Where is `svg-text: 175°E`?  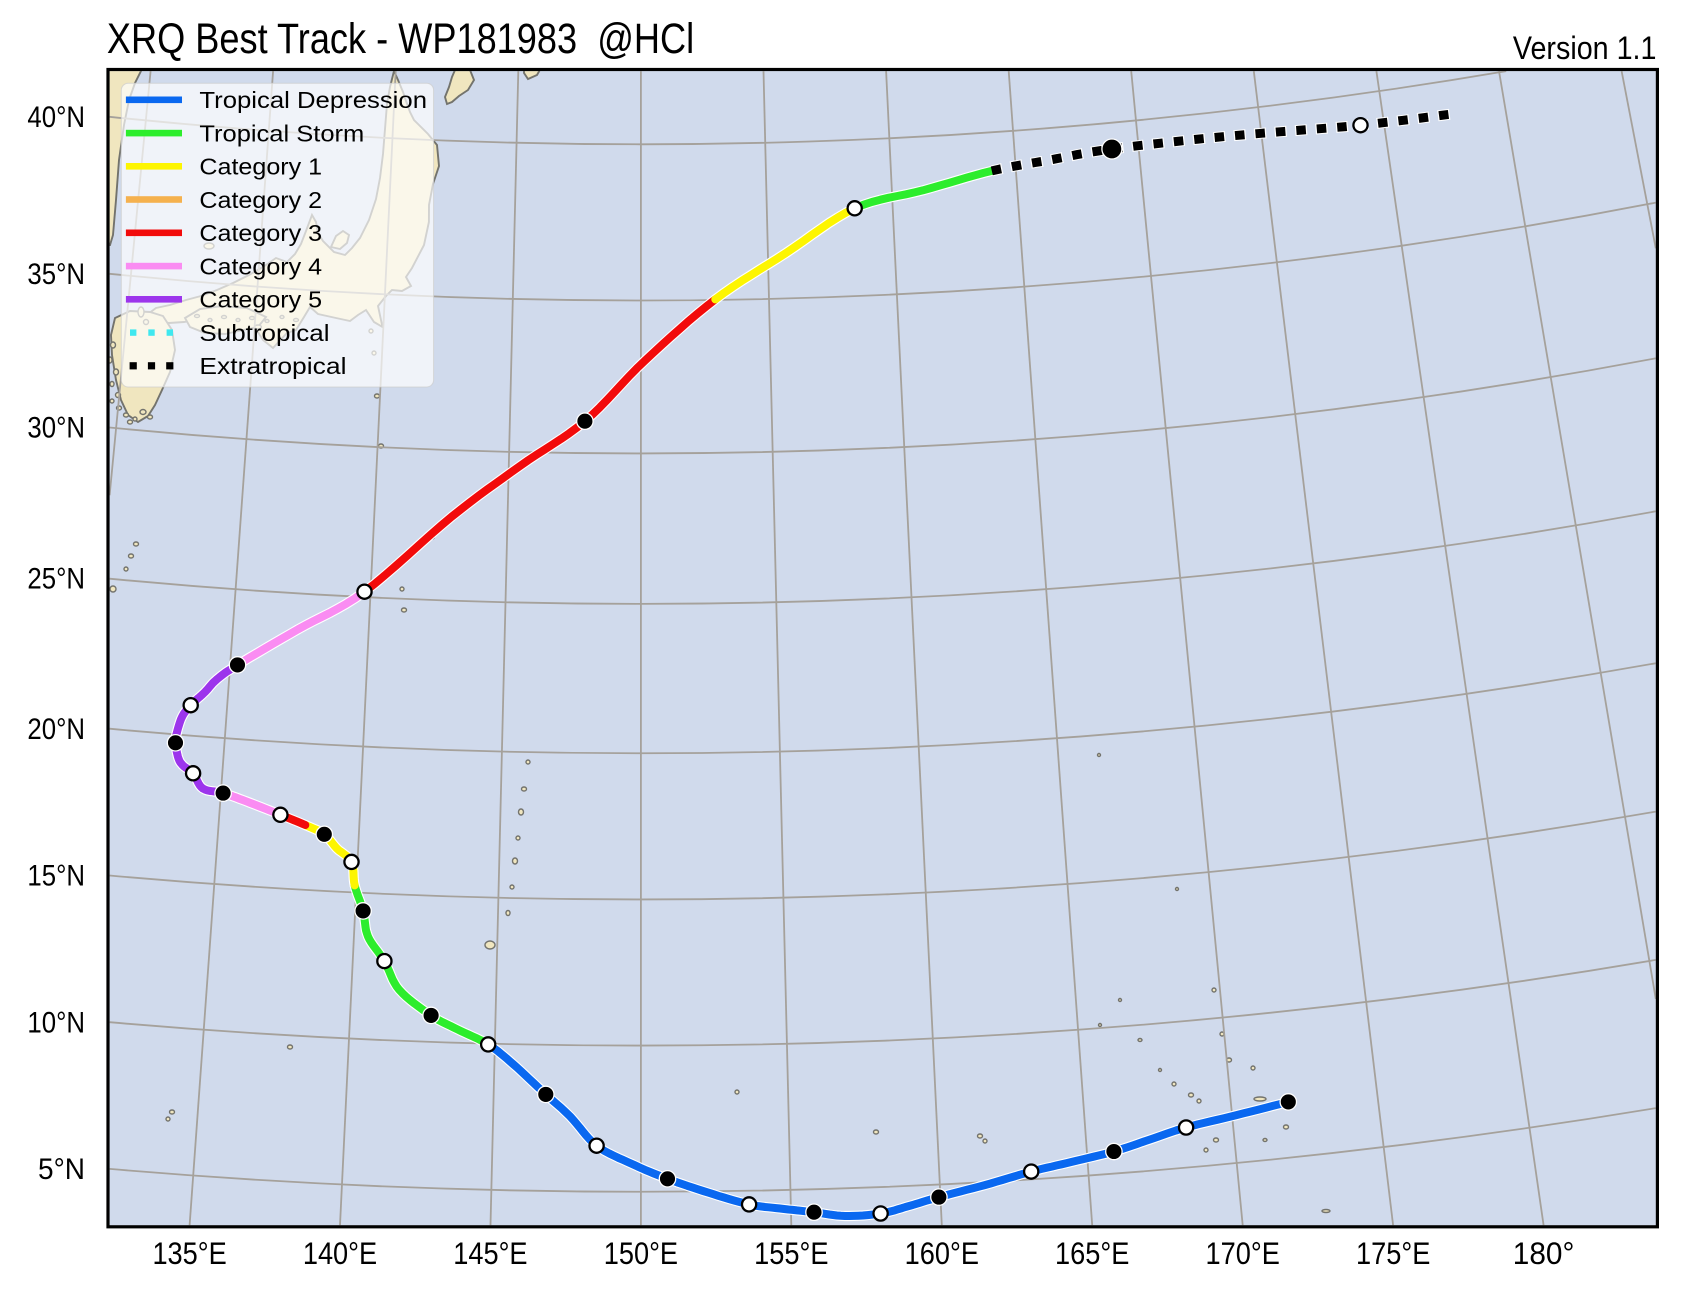 svg-text: 175°E is located at coordinates (1393, 1253).